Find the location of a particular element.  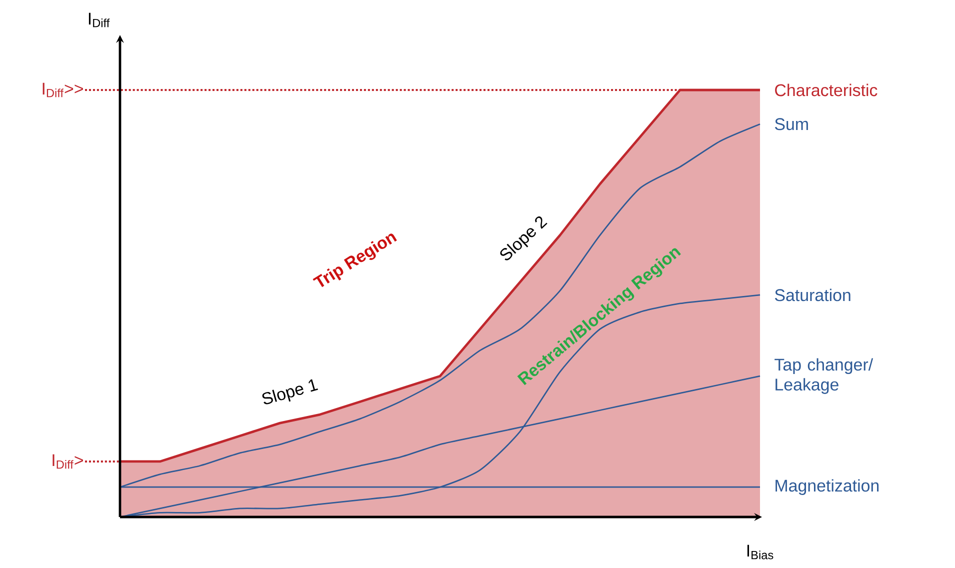

series-label: Saturation is located at coordinates (812, 295).